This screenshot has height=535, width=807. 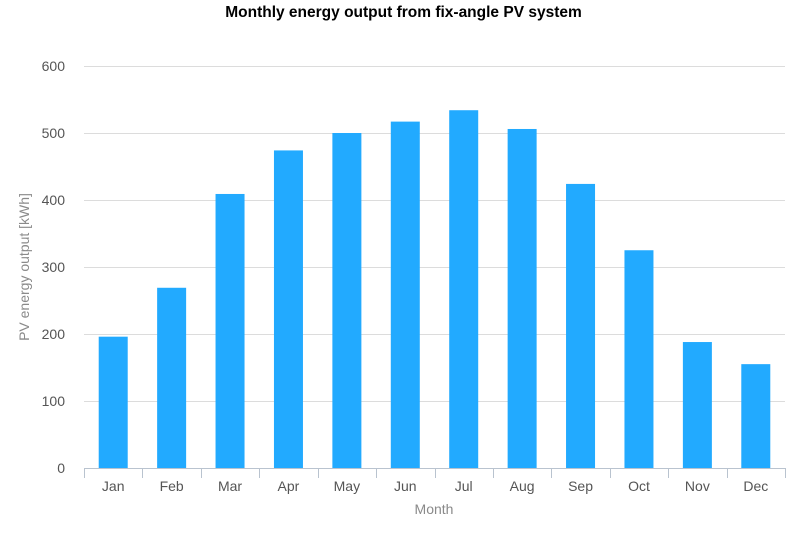 I want to click on y-tick-label: 500, so click(x=54, y=133).